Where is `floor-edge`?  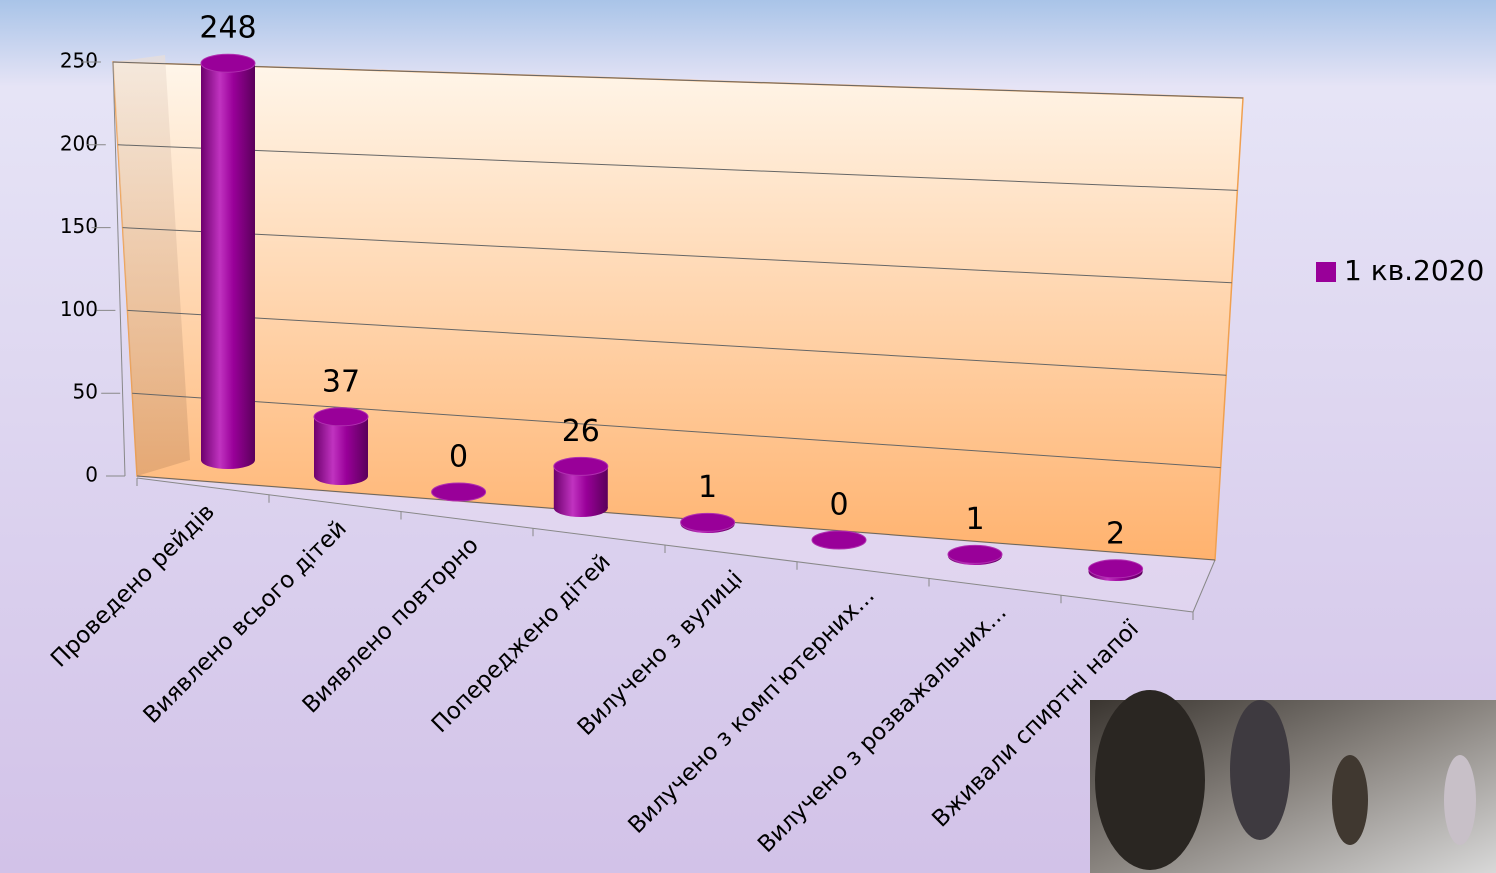 floor-edge is located at coordinates (1204, 586).